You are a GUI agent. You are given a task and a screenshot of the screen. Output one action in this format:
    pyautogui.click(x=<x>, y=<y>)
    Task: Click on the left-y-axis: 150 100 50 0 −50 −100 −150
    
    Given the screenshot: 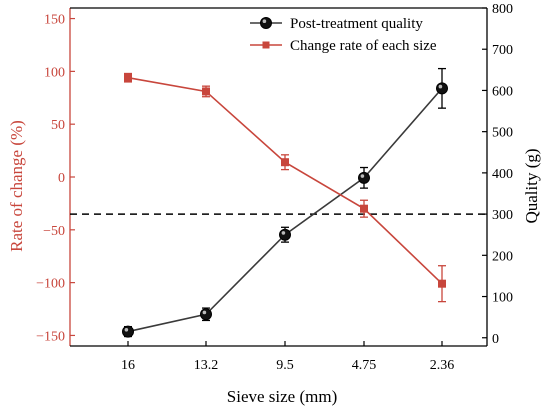 What is the action you would take?
    pyautogui.click(x=55, y=178)
    